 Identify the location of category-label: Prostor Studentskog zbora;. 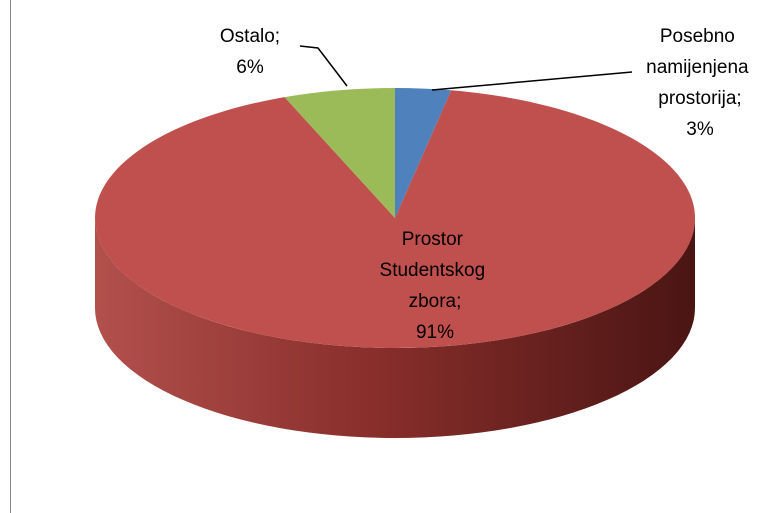
(435, 270).